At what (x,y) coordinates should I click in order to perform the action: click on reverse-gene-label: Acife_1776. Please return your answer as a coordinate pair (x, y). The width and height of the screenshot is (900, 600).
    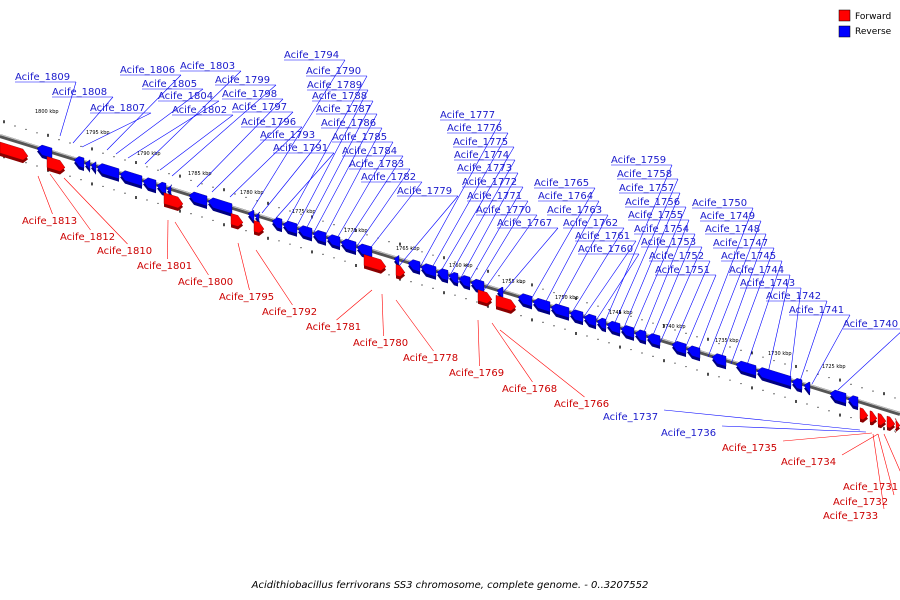
    Looking at the image, I should click on (474, 128).